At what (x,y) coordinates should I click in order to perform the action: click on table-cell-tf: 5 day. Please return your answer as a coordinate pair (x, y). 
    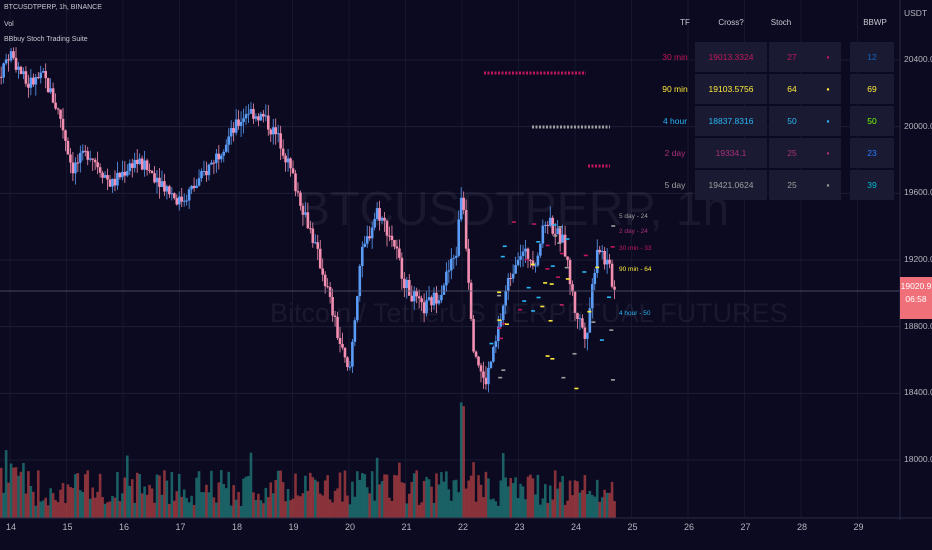
    Looking at the image, I should click on (675, 185).